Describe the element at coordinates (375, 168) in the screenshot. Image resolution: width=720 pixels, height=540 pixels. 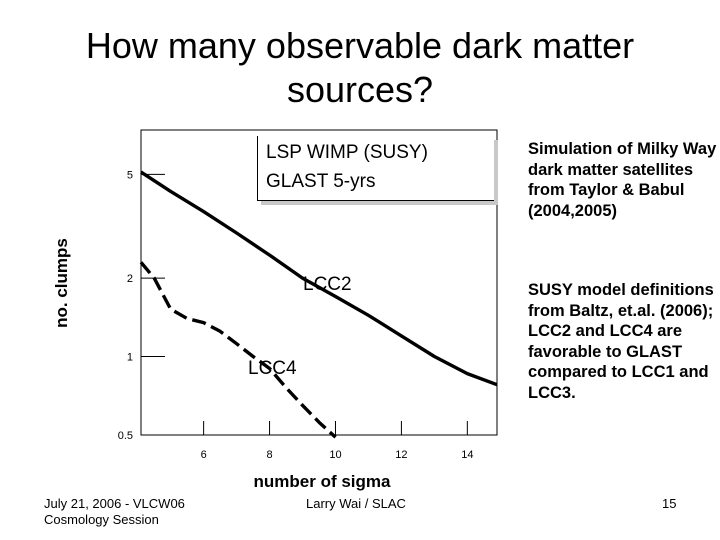
I see `legend-box: LSP WIMP (SUSY) GLAST 5-yrs` at that location.